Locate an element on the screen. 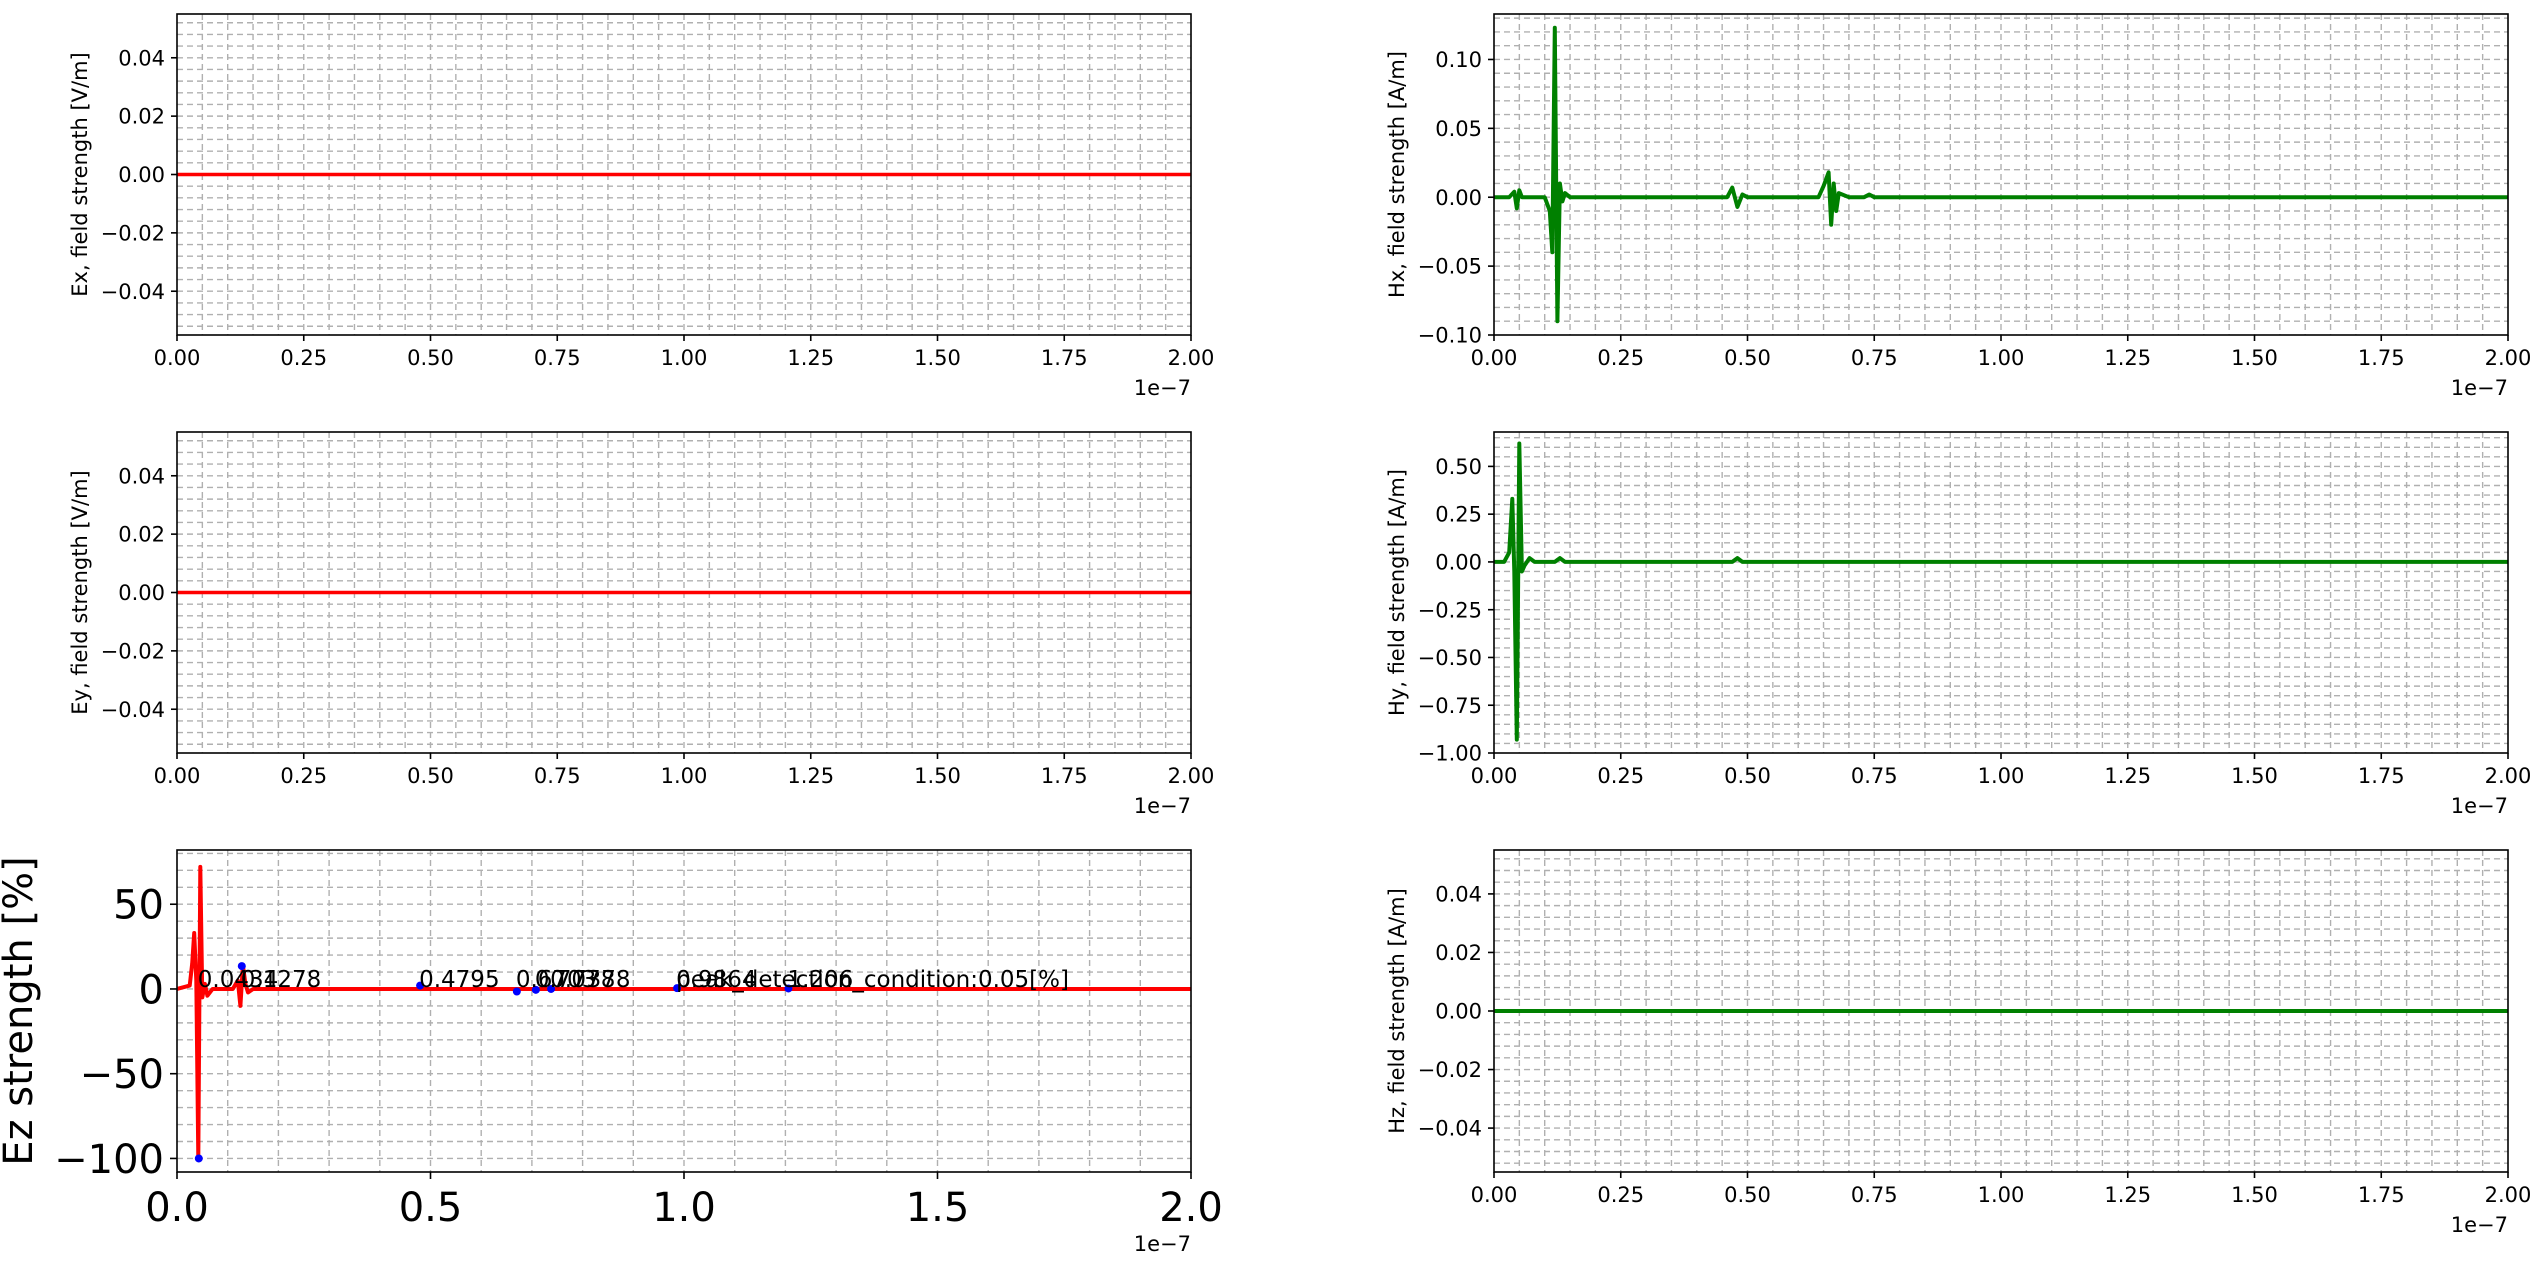 This screenshot has width=2540, height=1261. hz-x-tick-label: 0.50 is located at coordinates (1747, 1195).